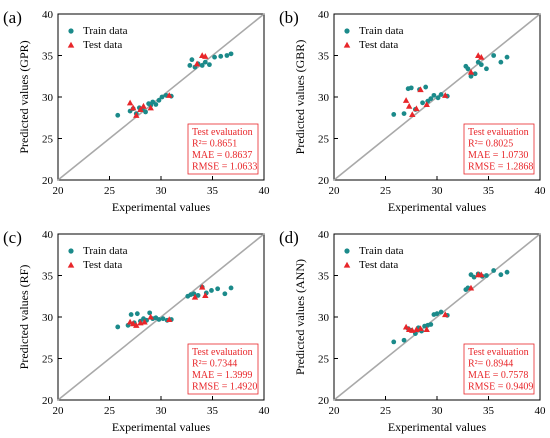 The height and width of the screenshot is (438, 550). I want to click on evaluation-r2: R²= 0.8651, so click(214, 144).